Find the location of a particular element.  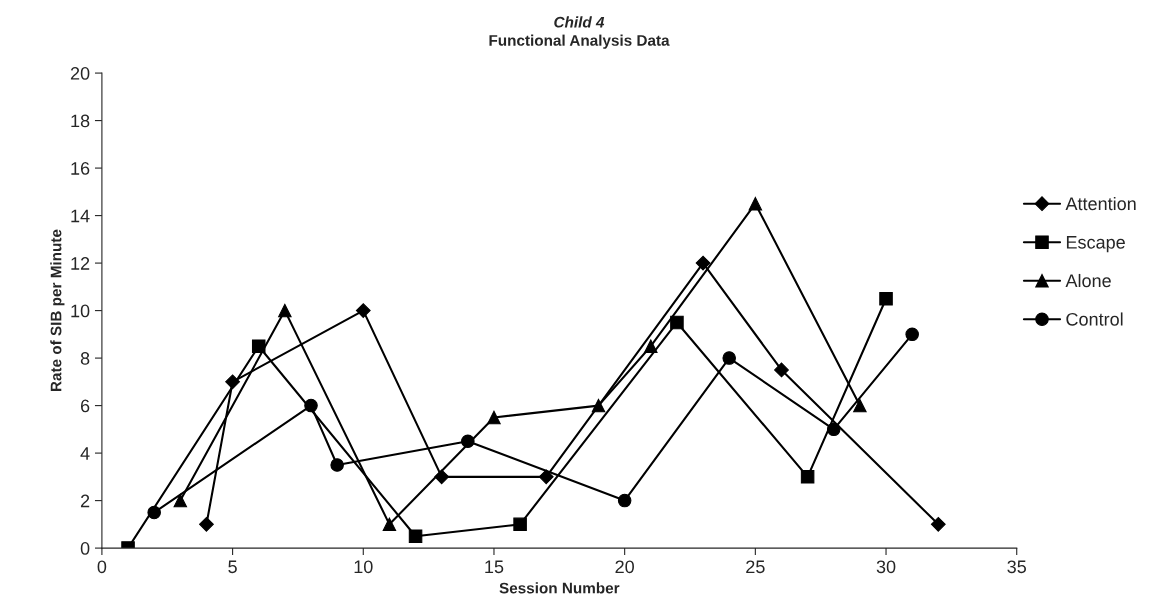

x-tick-label: 15 is located at coordinates (494, 567).